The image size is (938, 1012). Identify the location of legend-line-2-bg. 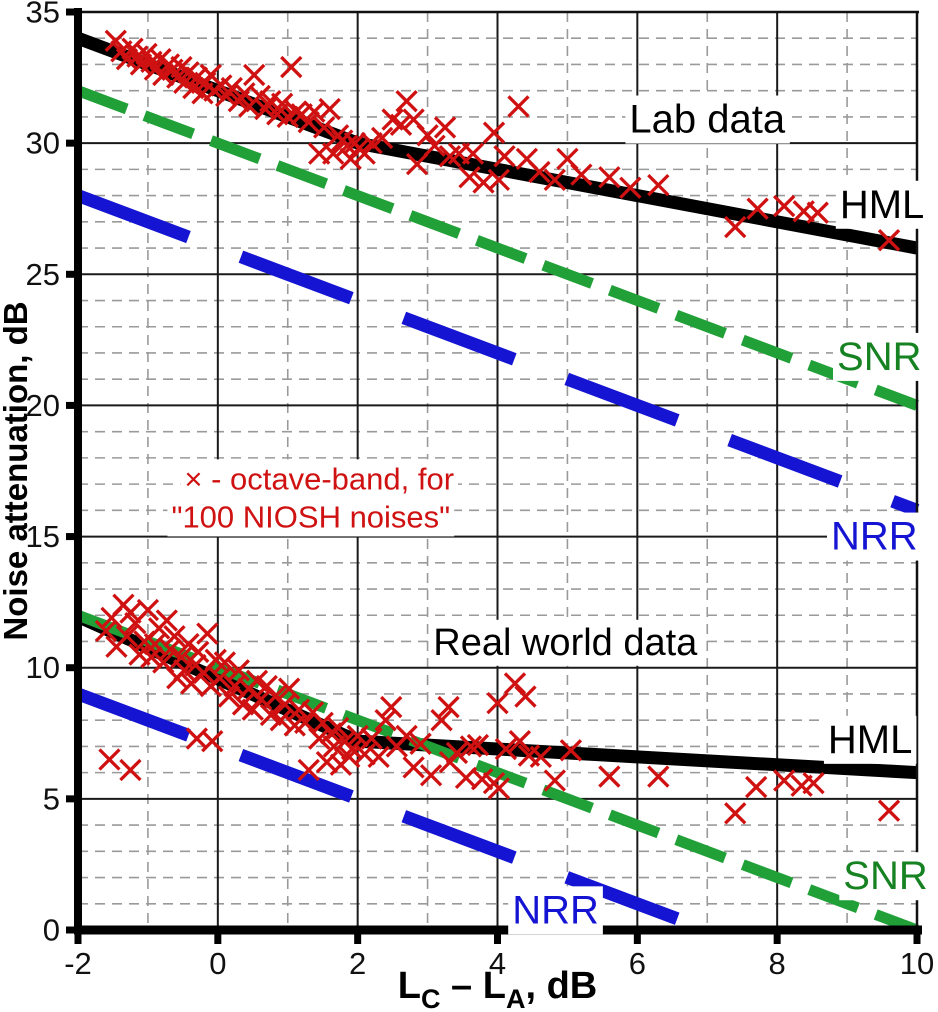
(311, 517).